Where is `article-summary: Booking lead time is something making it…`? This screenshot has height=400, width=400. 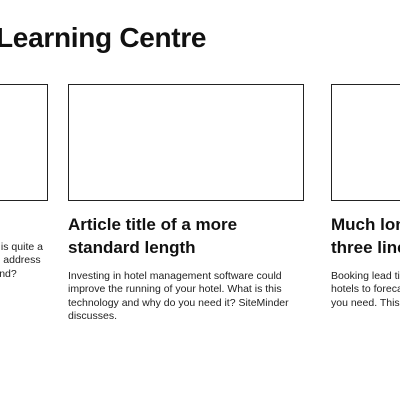 article-summary: Booking lead time is something making it… is located at coordinates (365, 289).